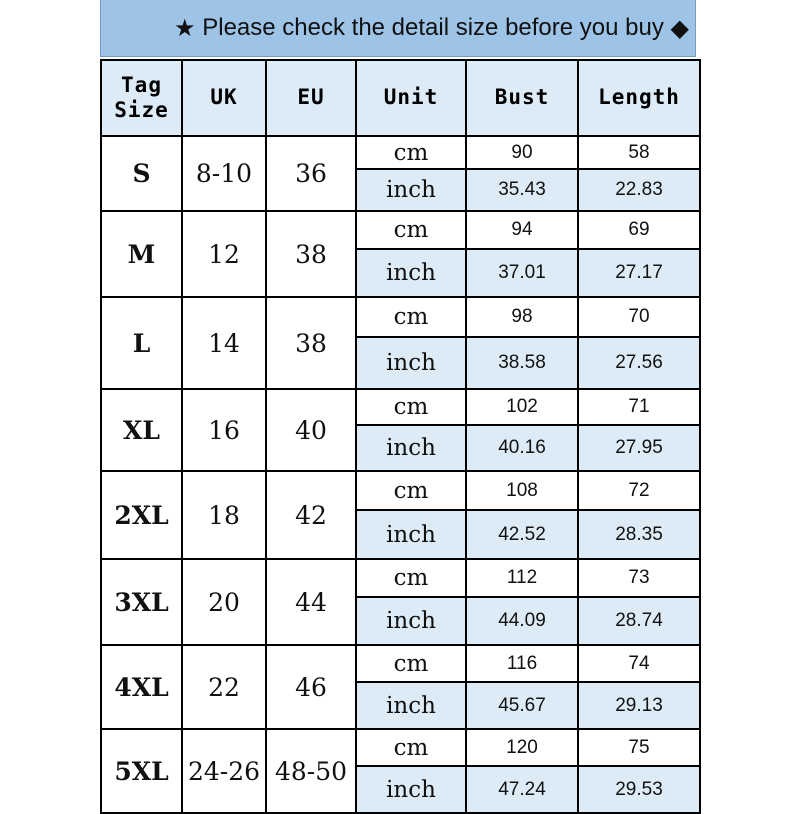 The height and width of the screenshot is (814, 800). What do you see at coordinates (639, 534) in the screenshot?
I see `length-cell: 28.35` at bounding box center [639, 534].